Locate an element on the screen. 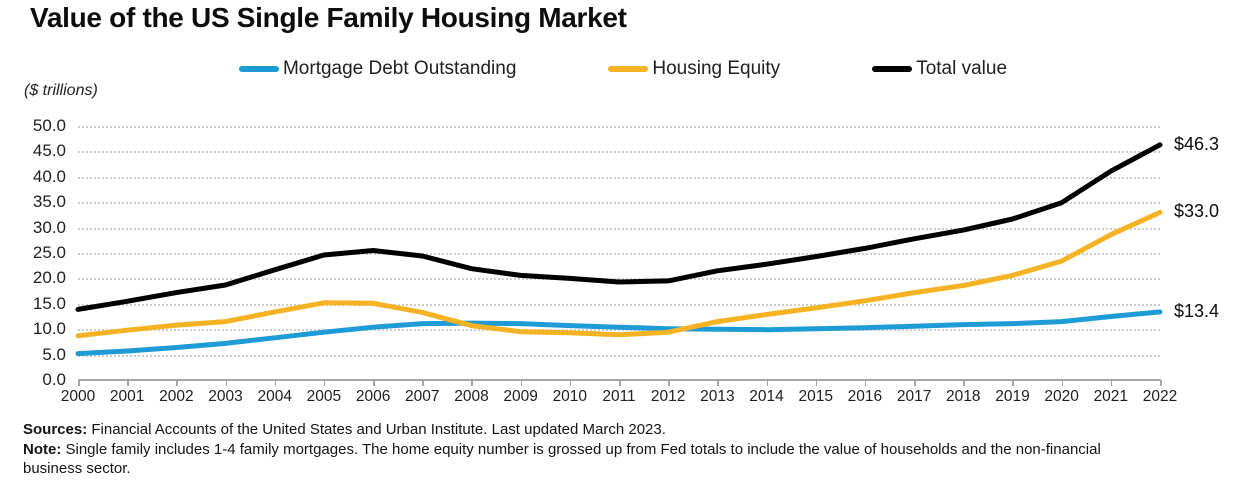 This screenshot has width=1246, height=496. x-tick-label: 2002 is located at coordinates (176, 396).